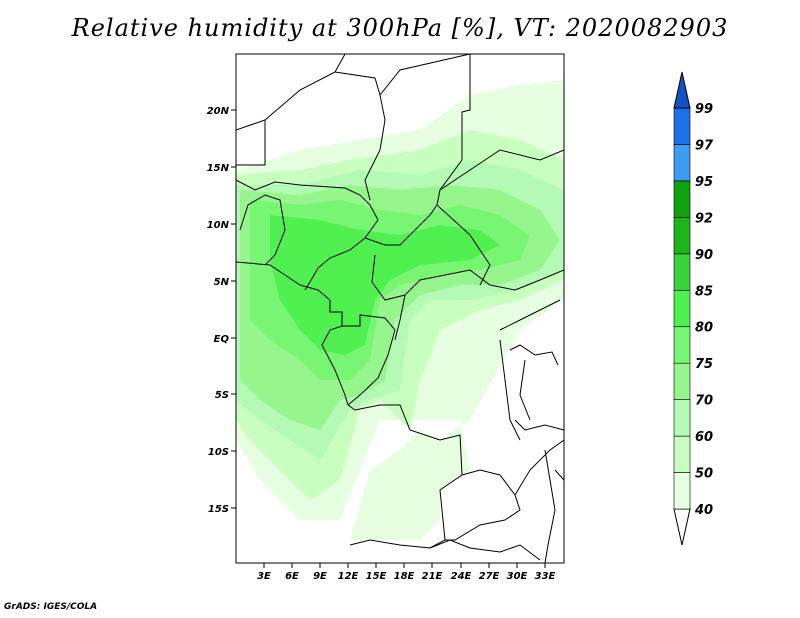 The image size is (800, 618). I want to click on lat-tick-label: 10N, so click(218, 225).